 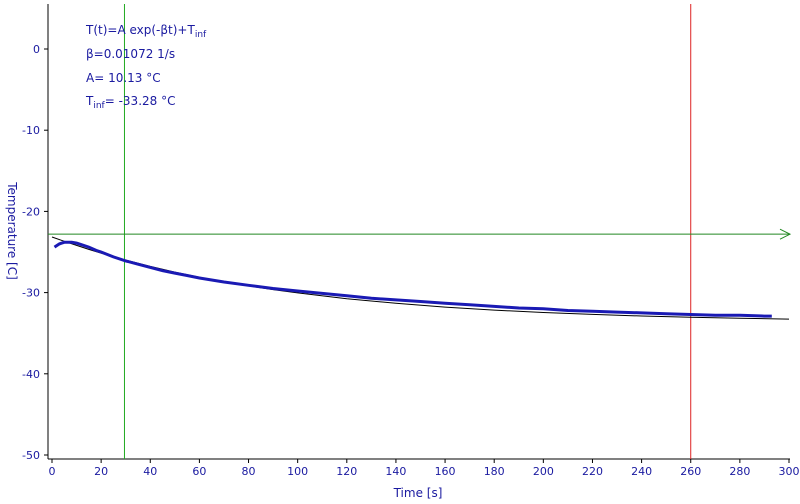 I want to click on x-tick-label: 220, so click(x=592, y=471).